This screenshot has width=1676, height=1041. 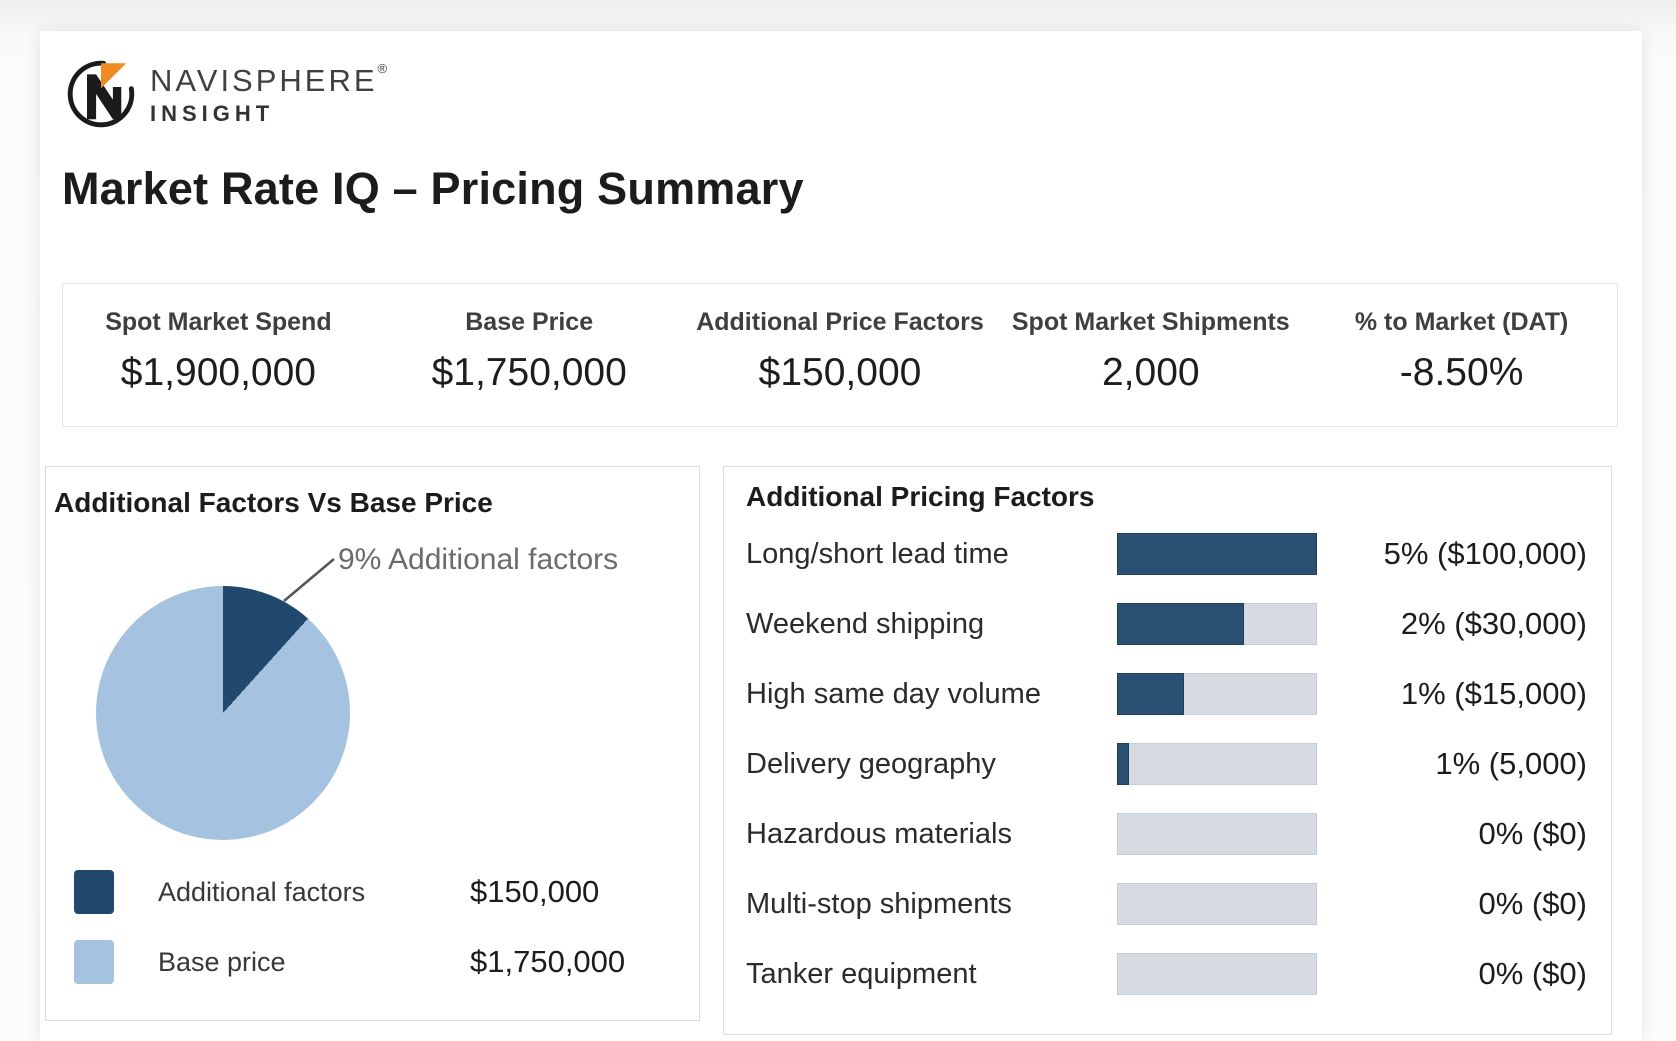 What do you see at coordinates (1461, 322) in the screenshot?
I see `kpi-label: % to Market (DAT)` at bounding box center [1461, 322].